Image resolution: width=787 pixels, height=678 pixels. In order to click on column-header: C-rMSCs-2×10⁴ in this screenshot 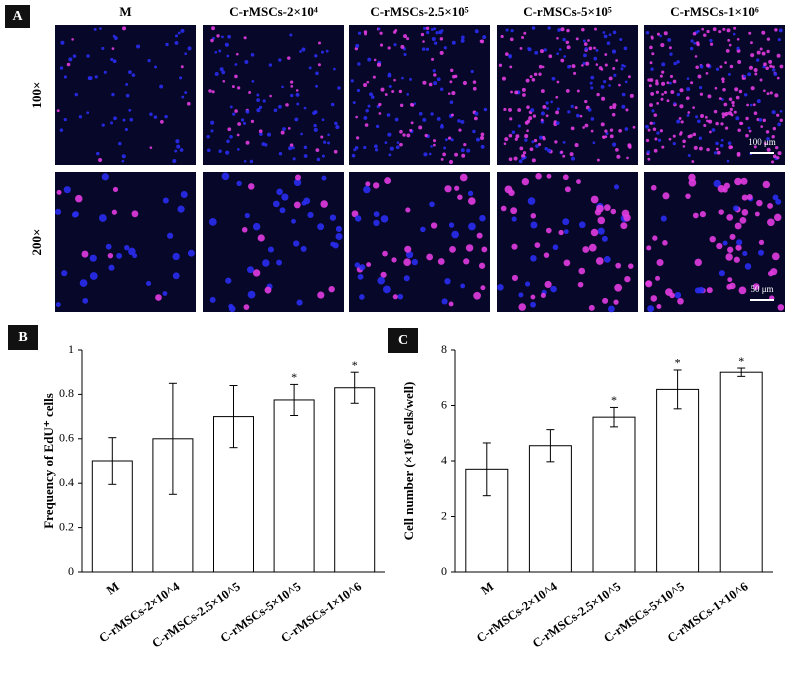, I will do `click(273, 11)`.